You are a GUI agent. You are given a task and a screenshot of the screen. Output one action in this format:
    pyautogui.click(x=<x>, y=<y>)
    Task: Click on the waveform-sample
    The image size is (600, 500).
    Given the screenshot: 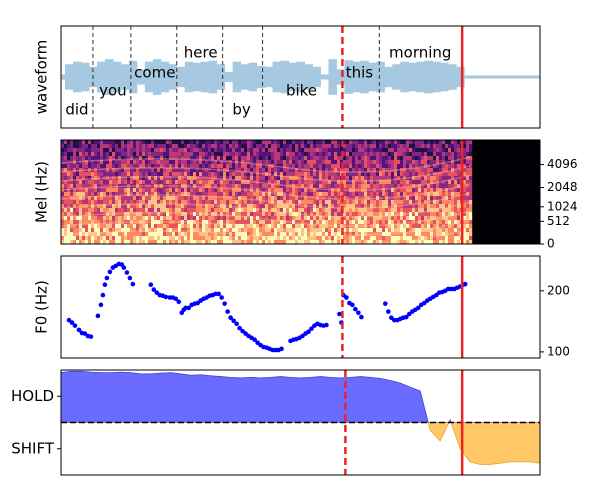 What is the action you would take?
    pyautogui.click(x=532, y=77)
    